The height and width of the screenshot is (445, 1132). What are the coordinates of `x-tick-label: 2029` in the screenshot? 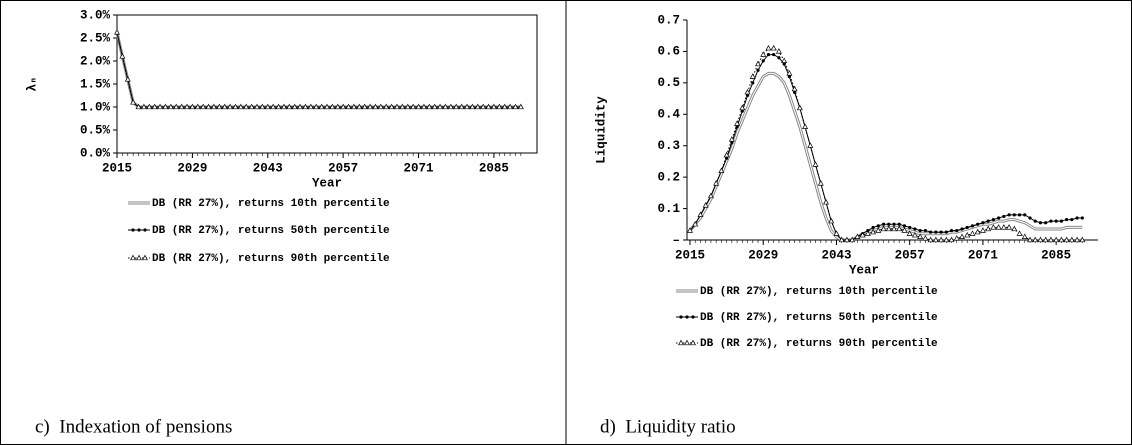 It's located at (192, 168).